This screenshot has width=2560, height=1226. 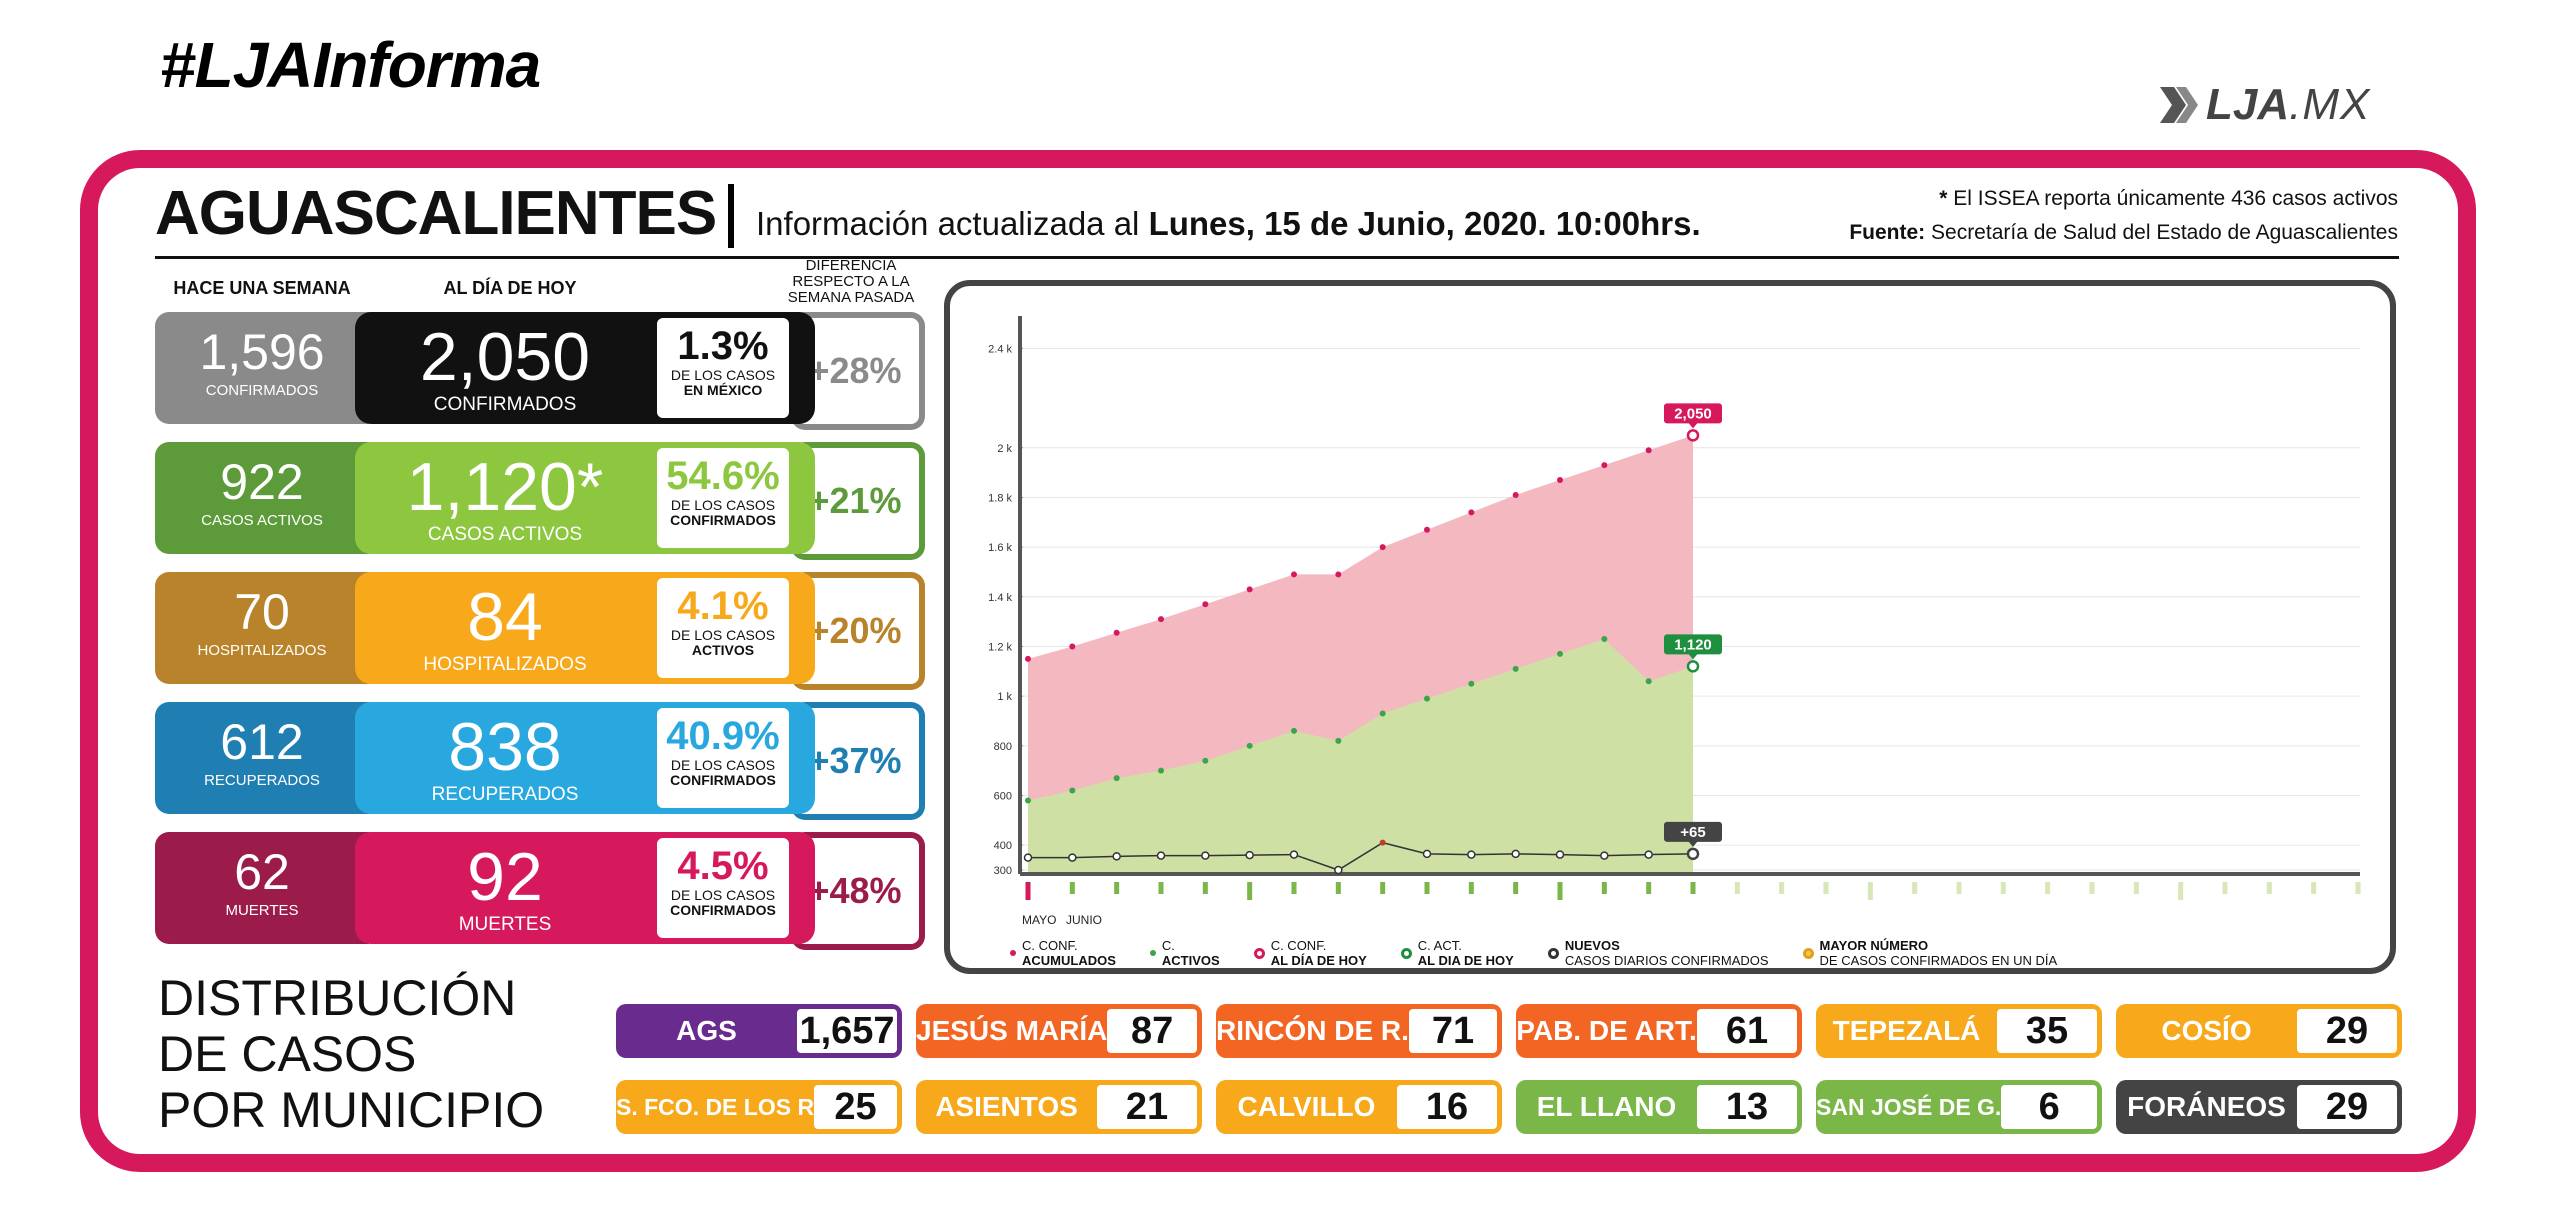 What do you see at coordinates (1659, 1107) in the screenshot?
I see `municipality-item: EL LLANO 13` at bounding box center [1659, 1107].